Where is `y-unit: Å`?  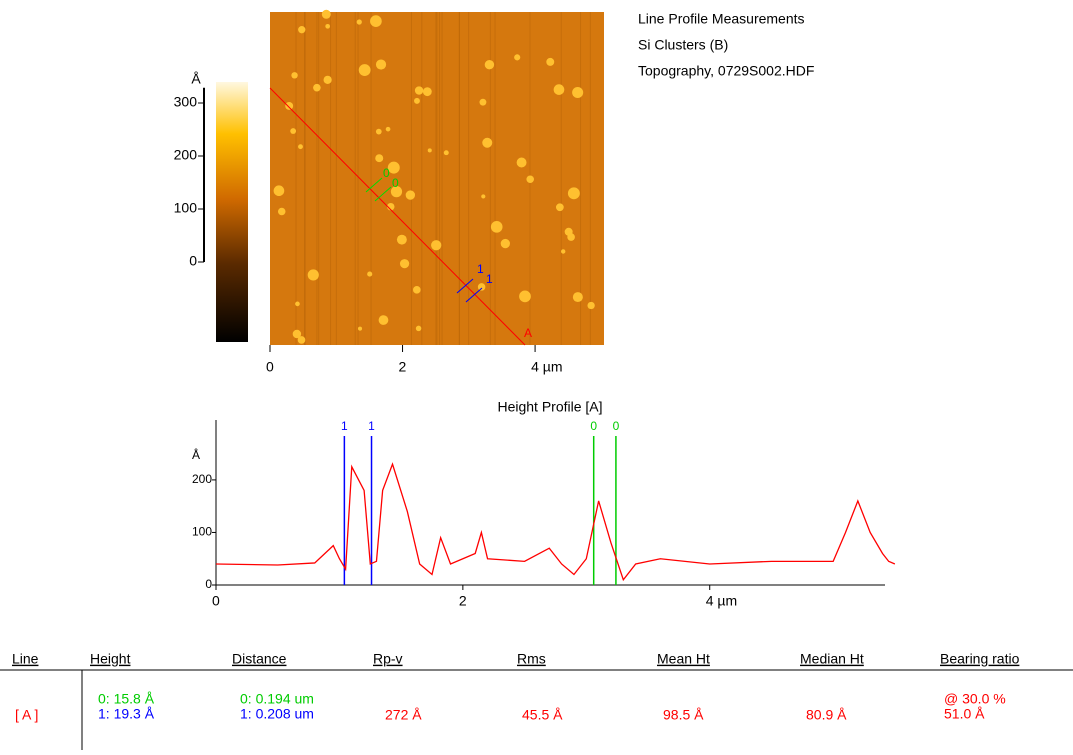 y-unit: Å is located at coordinates (196, 454).